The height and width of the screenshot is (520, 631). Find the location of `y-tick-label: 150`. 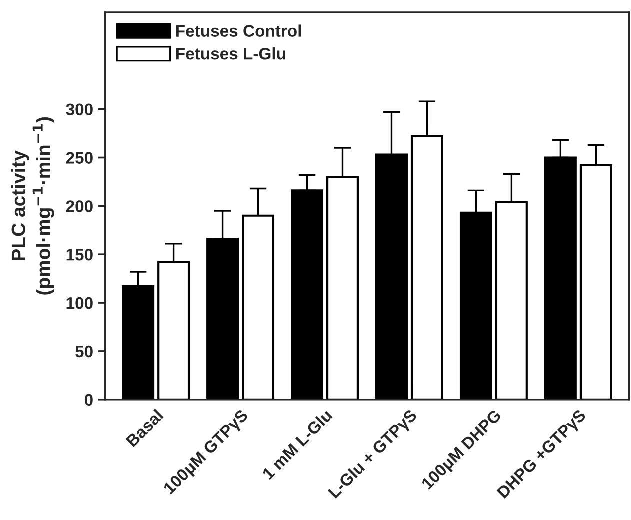

y-tick-label: 150 is located at coordinates (79, 255).